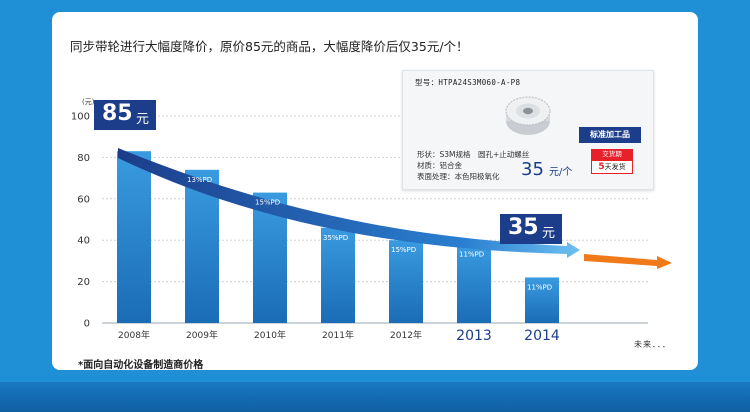 The height and width of the screenshot is (412, 750). I want to click on original-price-value: 85, so click(117, 113).